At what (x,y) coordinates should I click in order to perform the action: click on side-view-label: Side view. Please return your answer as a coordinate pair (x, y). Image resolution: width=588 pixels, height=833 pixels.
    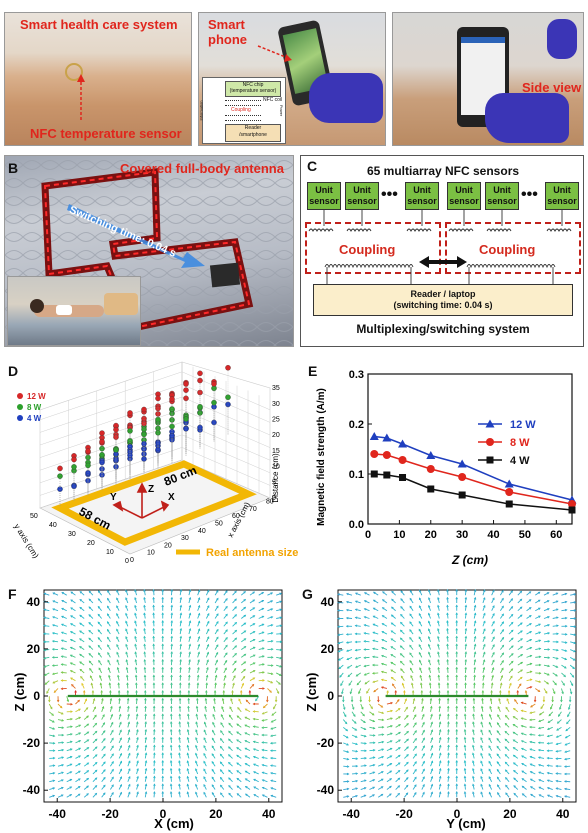
    Looking at the image, I should click on (552, 87).